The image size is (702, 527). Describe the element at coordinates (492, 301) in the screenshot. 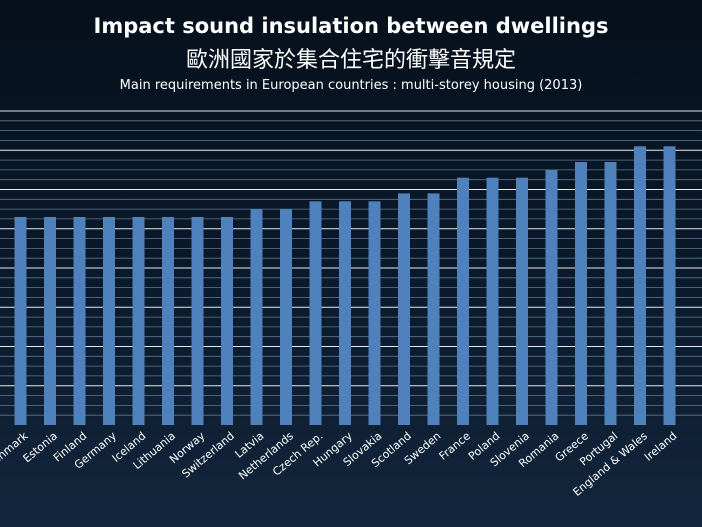

I see `bar-poland` at that location.